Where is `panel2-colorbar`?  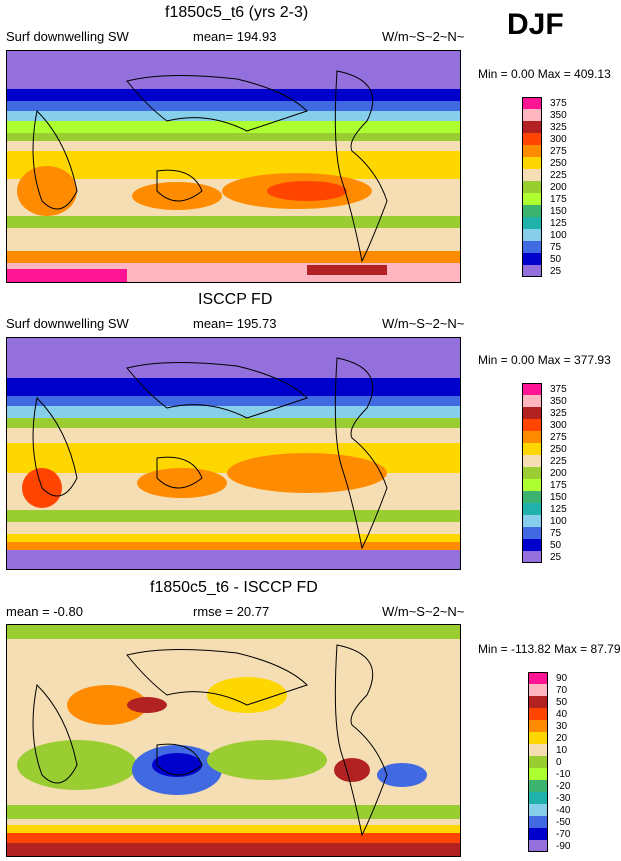 panel2-colorbar is located at coordinates (532, 473).